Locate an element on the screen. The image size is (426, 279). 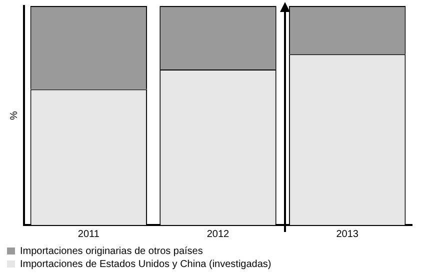
x-tick-label: 2012 is located at coordinates (218, 234).